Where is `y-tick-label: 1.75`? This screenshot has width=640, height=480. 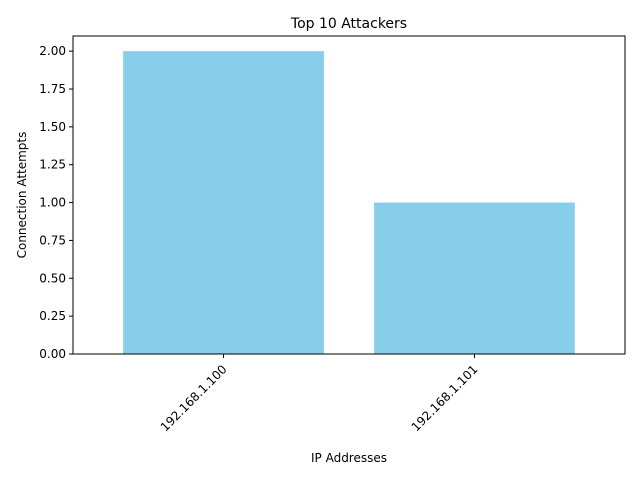
y-tick-label: 1.75 is located at coordinates (52, 89).